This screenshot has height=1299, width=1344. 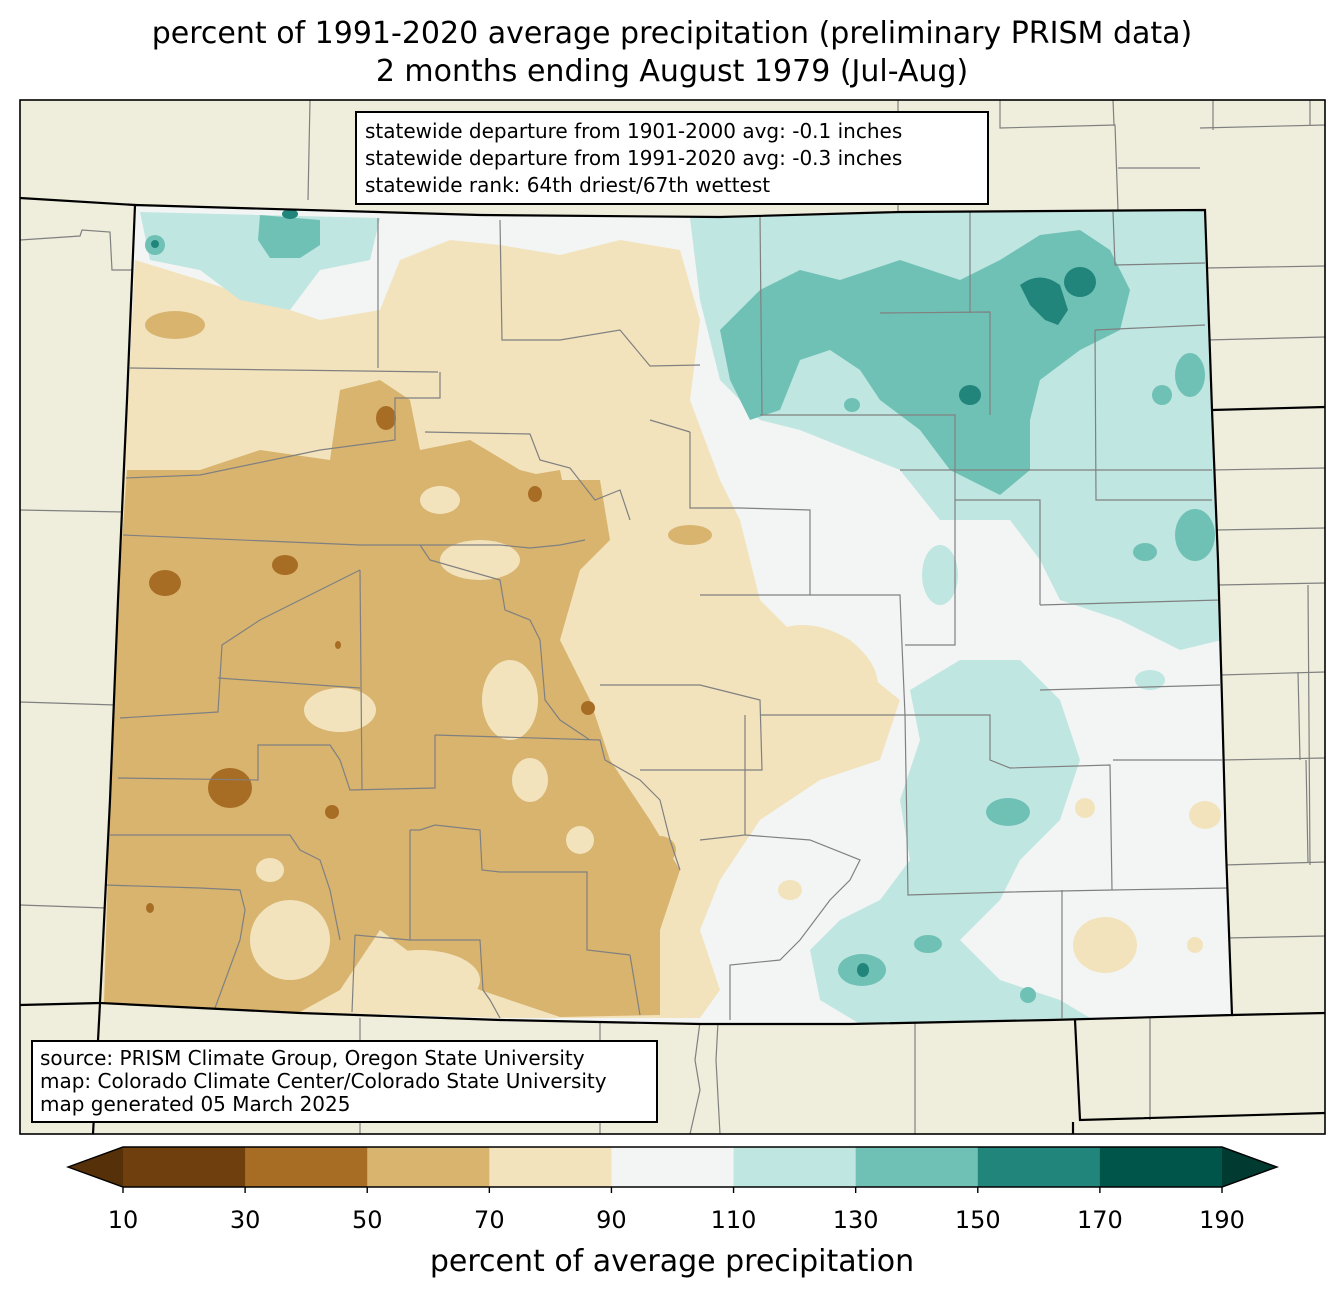 I want to click on colorbar-tick-label: 50, so click(x=367, y=1220).